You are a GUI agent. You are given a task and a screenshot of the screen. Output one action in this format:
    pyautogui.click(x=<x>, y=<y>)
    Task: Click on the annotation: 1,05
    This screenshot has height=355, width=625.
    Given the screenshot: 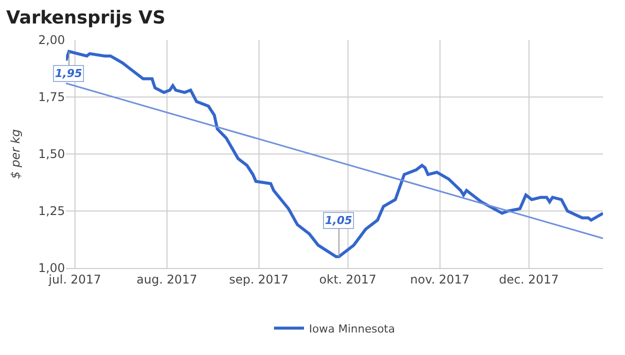 What is the action you would take?
    pyautogui.click(x=338, y=220)
    